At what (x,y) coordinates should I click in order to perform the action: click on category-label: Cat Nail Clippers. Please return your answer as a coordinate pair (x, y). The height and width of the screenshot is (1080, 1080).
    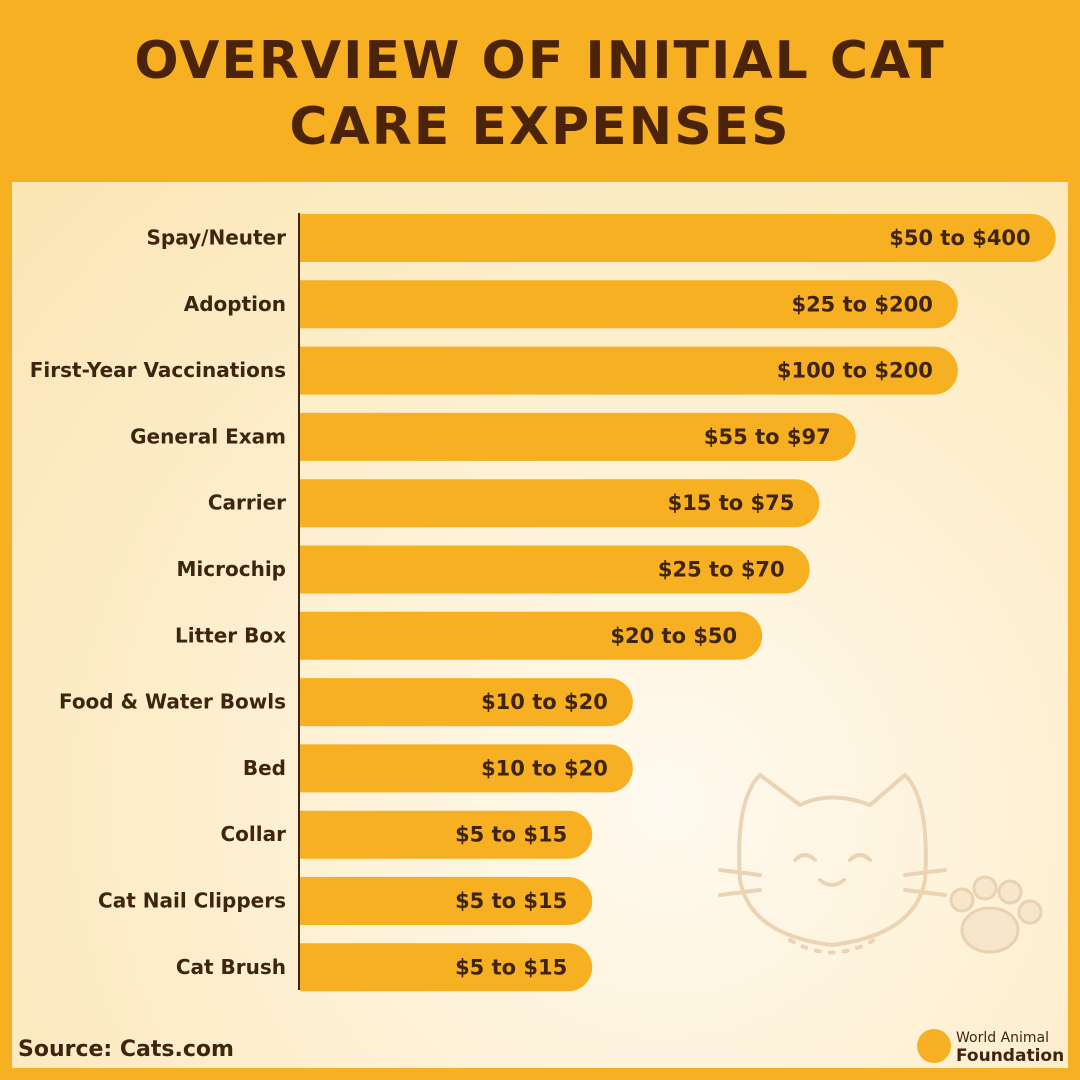
    Looking at the image, I should click on (192, 901).